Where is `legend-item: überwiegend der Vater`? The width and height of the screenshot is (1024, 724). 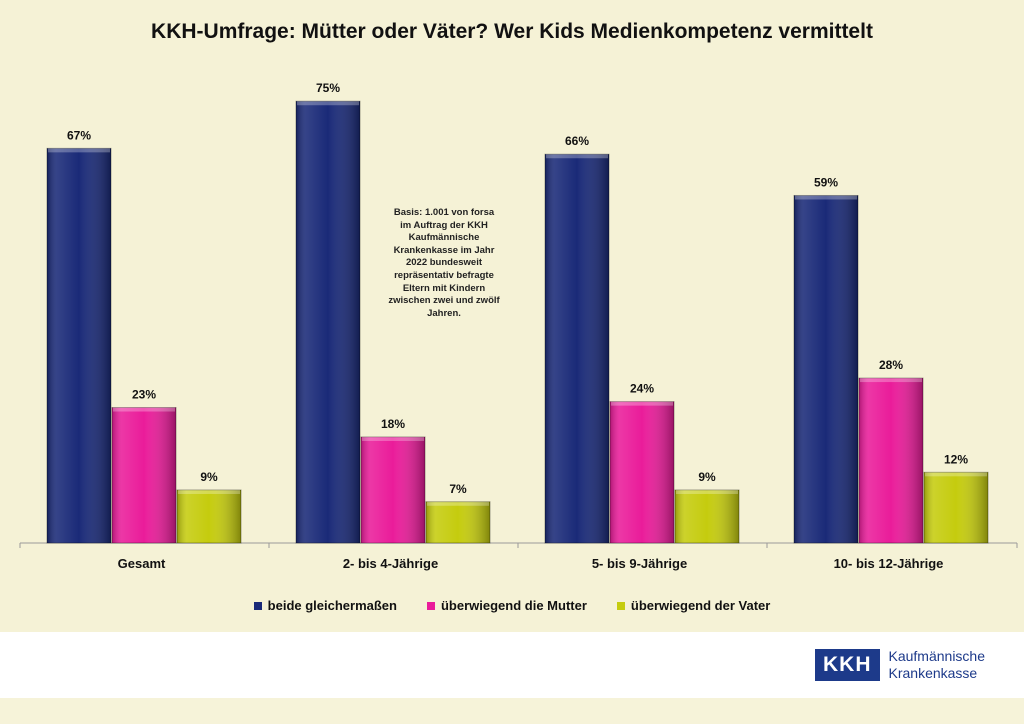 legend-item: überwiegend der Vater is located at coordinates (693, 605).